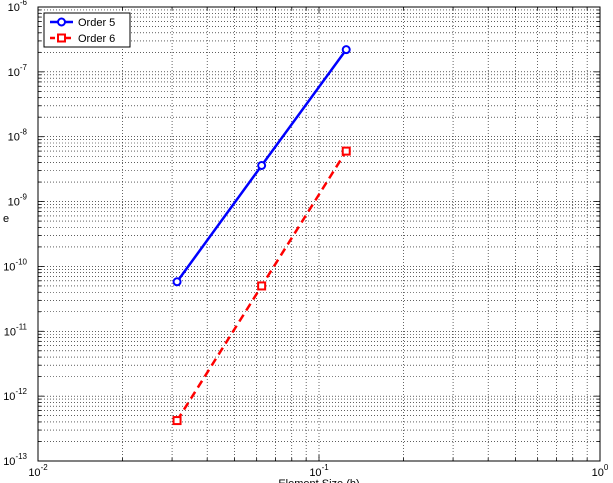  What do you see at coordinates (21, 456) in the screenshot?
I see `y-tick-exponent: -13` at bounding box center [21, 456].